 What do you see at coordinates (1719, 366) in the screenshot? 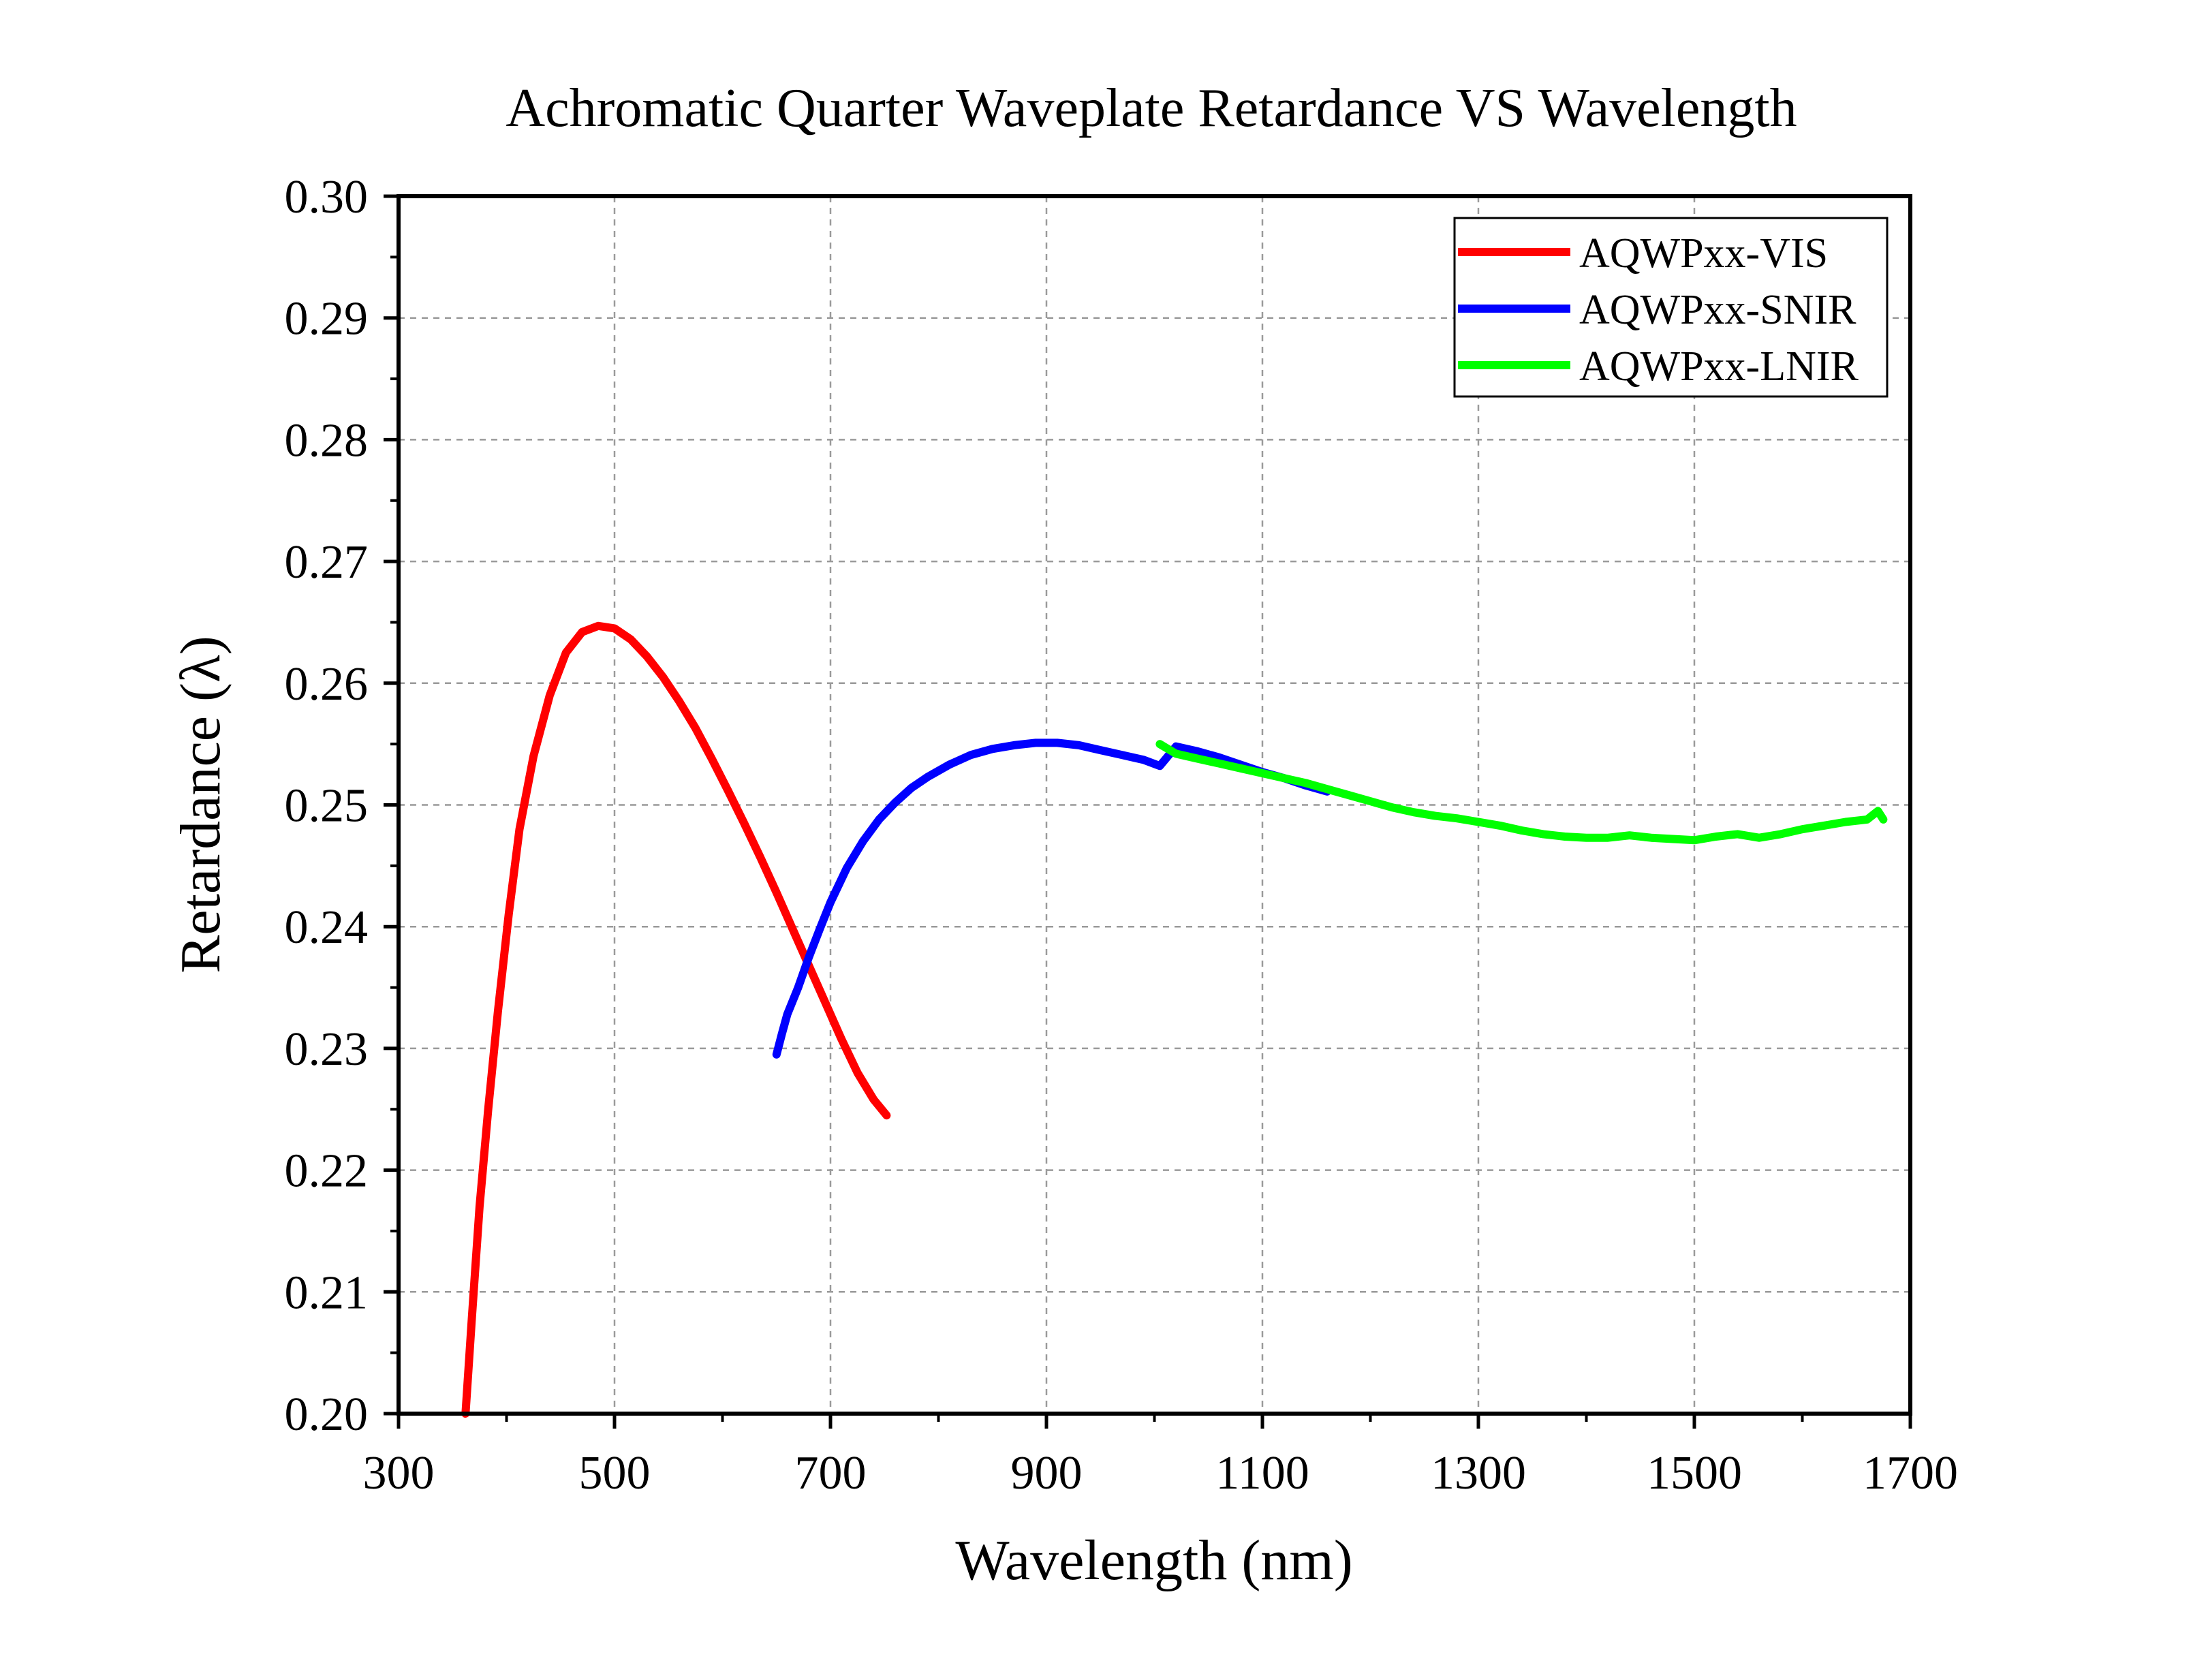
I see `legend-label: AQWPxx-LNIR` at bounding box center [1719, 366].